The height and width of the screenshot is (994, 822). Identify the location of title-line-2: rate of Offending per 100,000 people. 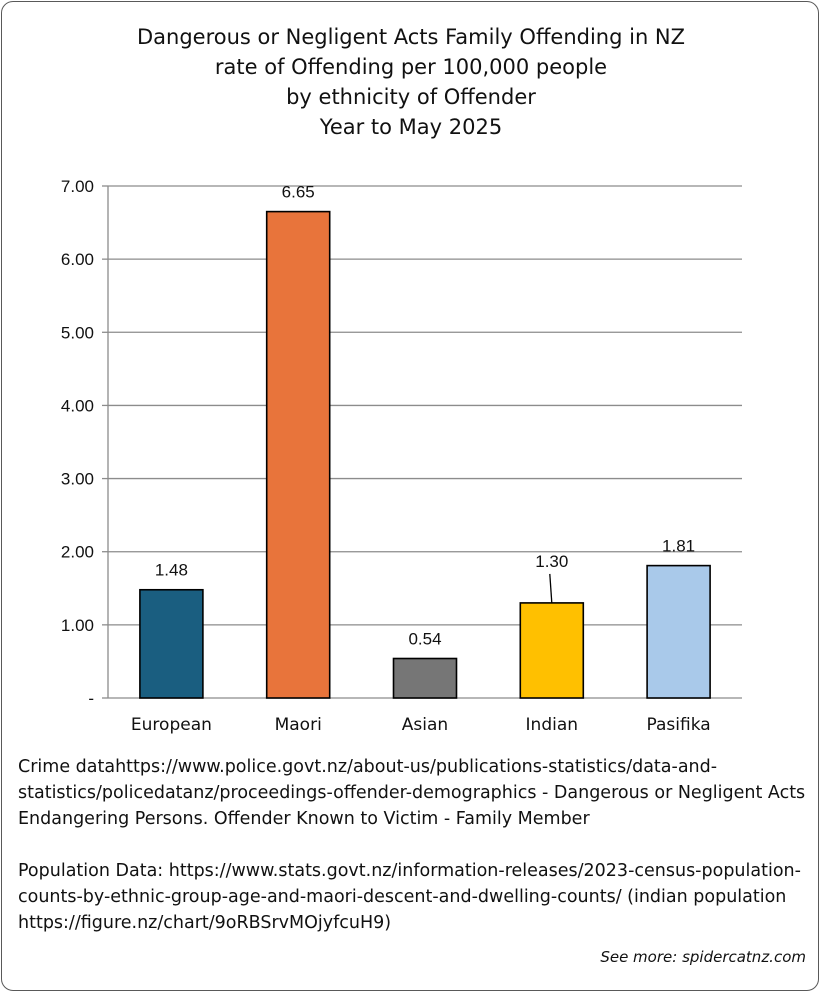
(411, 67).